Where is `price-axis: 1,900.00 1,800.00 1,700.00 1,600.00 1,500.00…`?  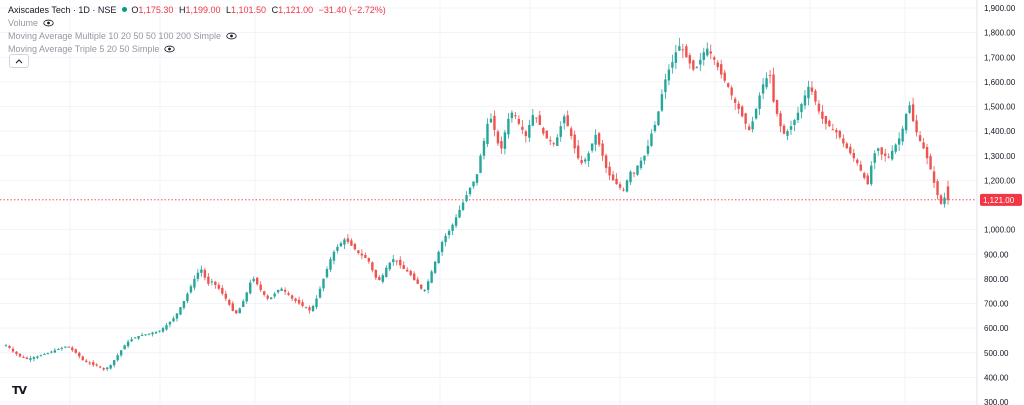 price-axis: 1,900.00 1,800.00 1,700.00 1,600.00 1,500.00… is located at coordinates (1000, 202).